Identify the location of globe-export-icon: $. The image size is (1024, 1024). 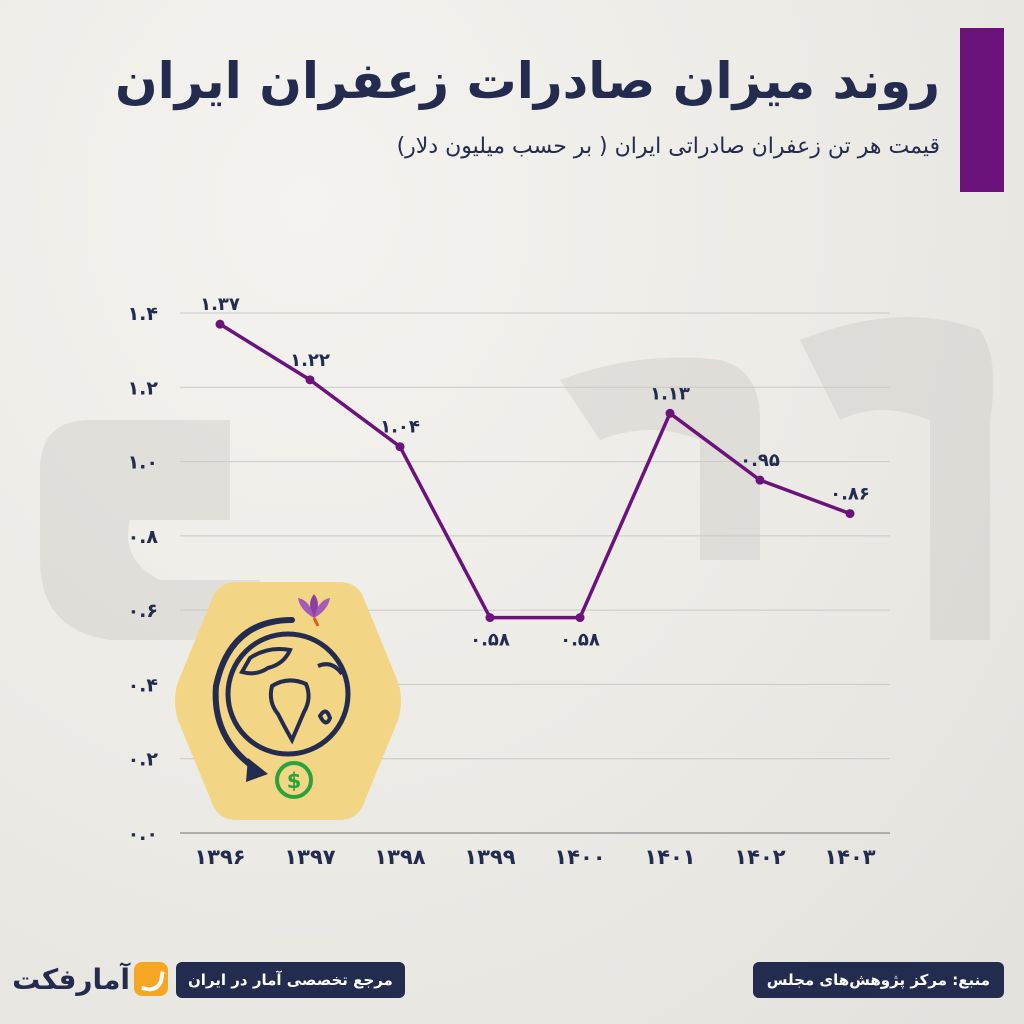
(288, 701).